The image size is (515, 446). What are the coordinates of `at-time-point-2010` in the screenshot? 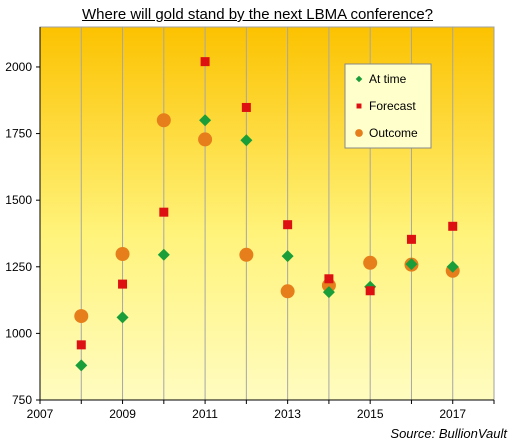 It's located at (163, 254).